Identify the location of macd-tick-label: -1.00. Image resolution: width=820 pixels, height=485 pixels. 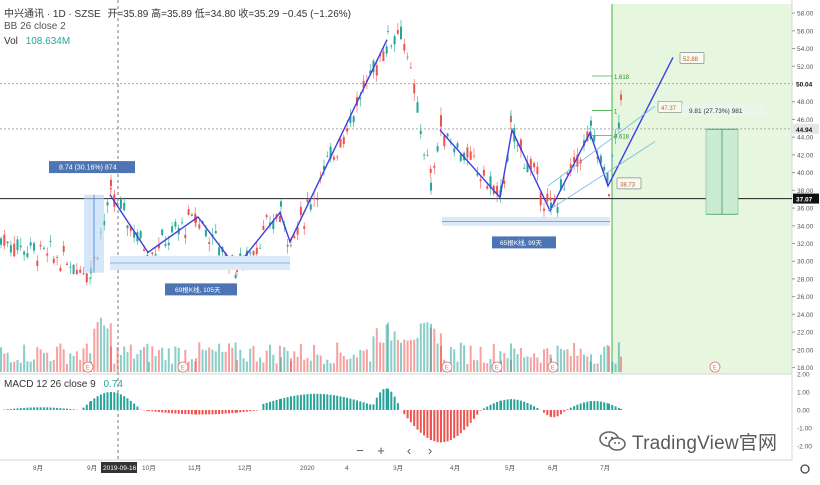
(804, 429).